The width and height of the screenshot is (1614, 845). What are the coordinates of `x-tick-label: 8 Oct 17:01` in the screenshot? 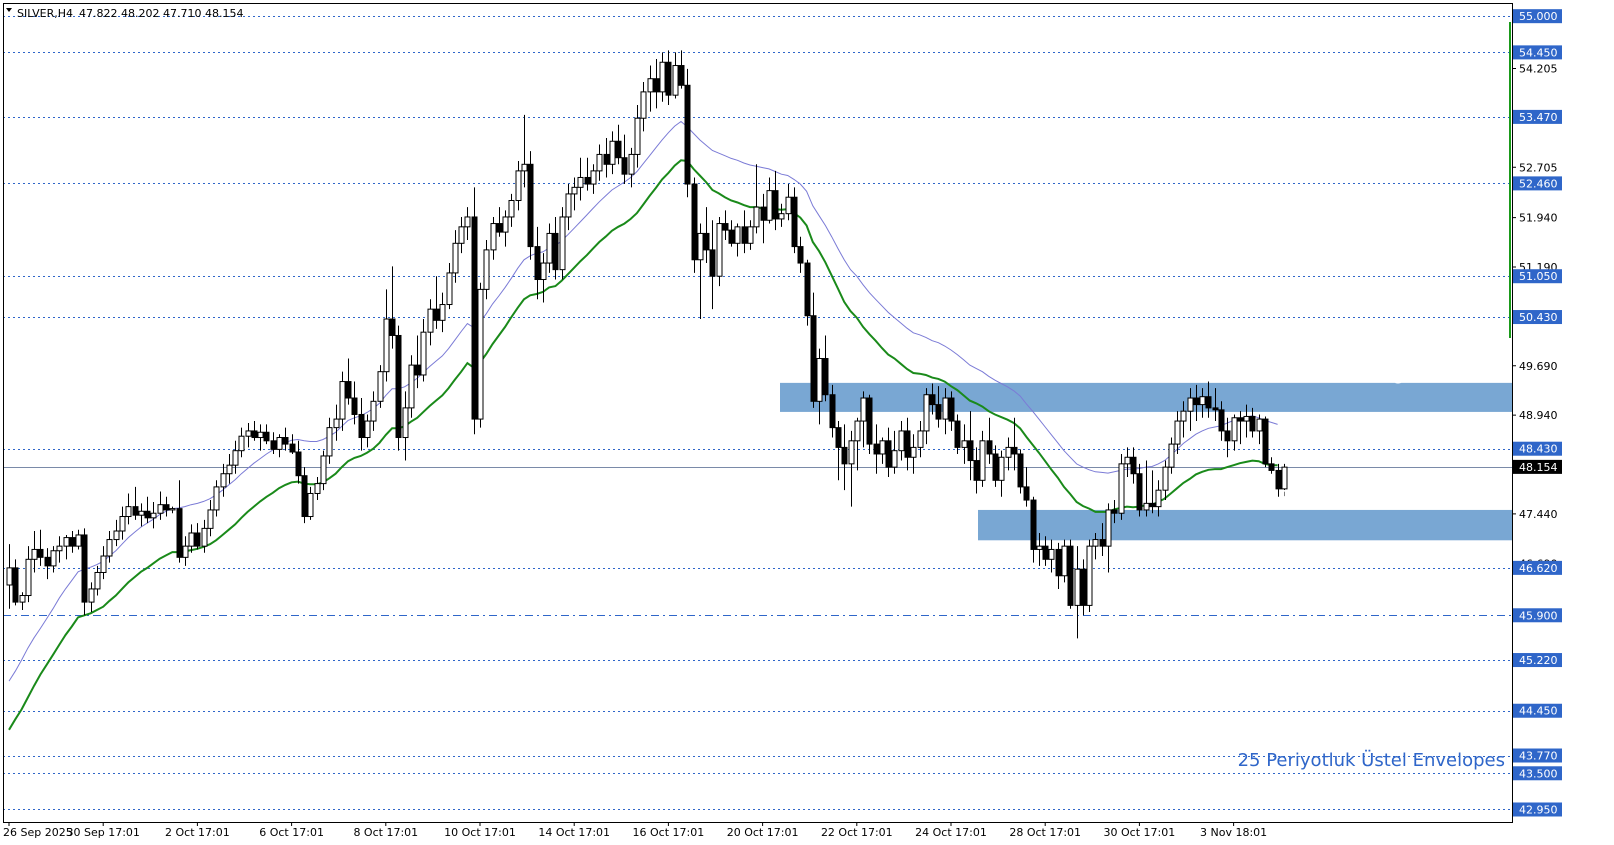 It's located at (385, 832).